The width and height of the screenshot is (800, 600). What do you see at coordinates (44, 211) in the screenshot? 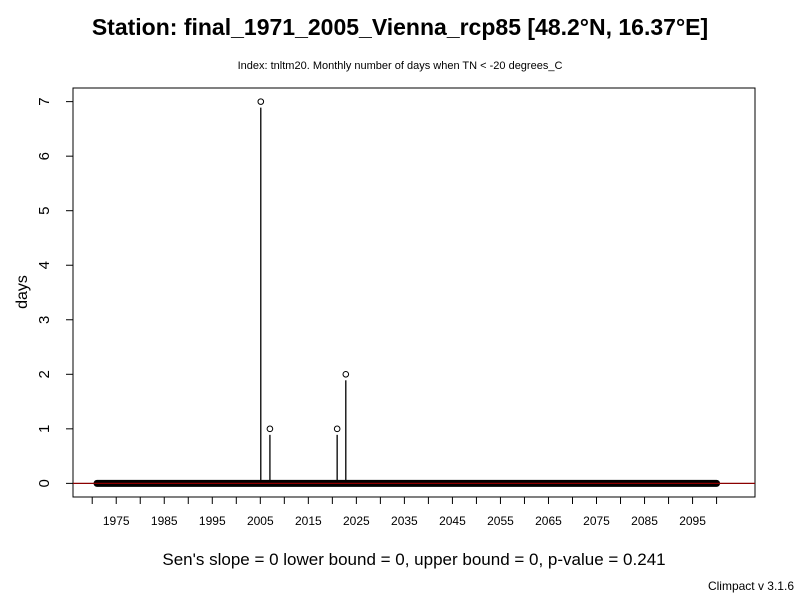
I see `y-tick-label: 5` at bounding box center [44, 211].